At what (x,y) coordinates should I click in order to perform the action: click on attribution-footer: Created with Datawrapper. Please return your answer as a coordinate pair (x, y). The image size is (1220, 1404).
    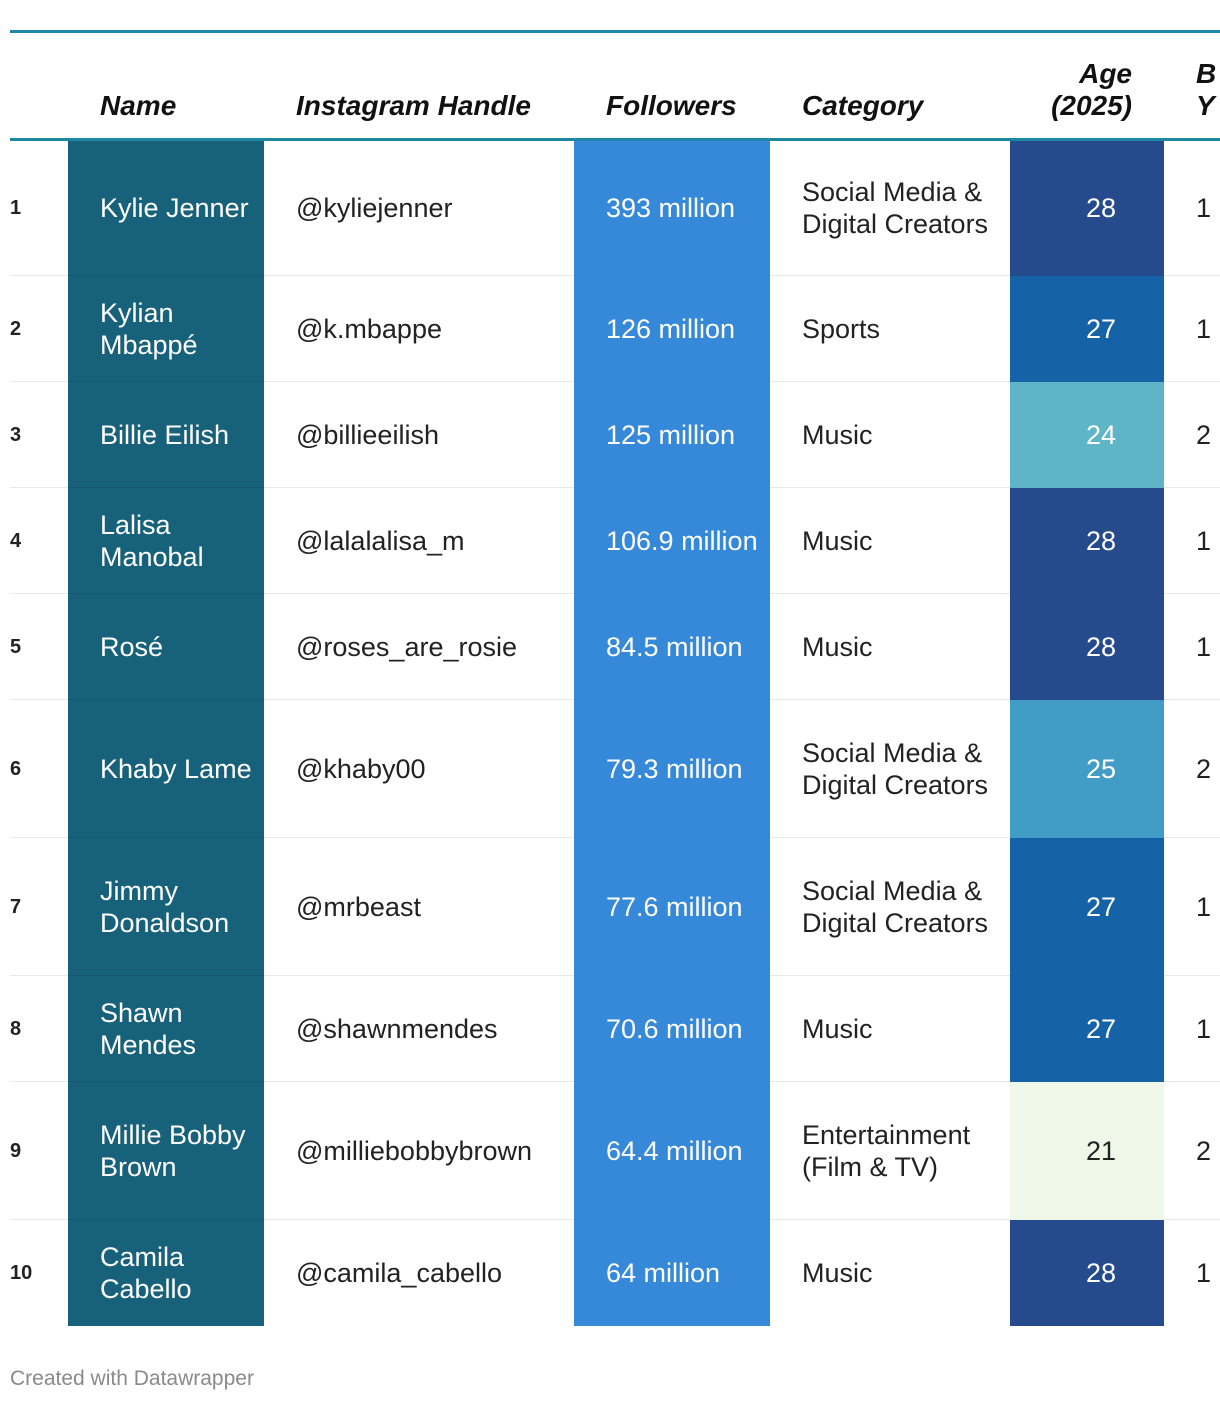
    Looking at the image, I should click on (132, 1378).